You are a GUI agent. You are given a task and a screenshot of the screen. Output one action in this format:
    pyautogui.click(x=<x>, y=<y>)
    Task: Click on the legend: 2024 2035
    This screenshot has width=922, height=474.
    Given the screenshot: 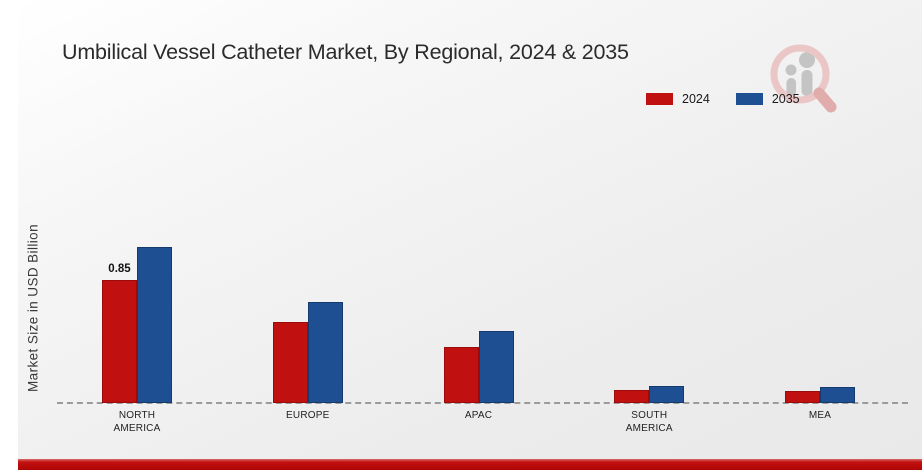 What is the action you would take?
    pyautogui.click(x=723, y=99)
    